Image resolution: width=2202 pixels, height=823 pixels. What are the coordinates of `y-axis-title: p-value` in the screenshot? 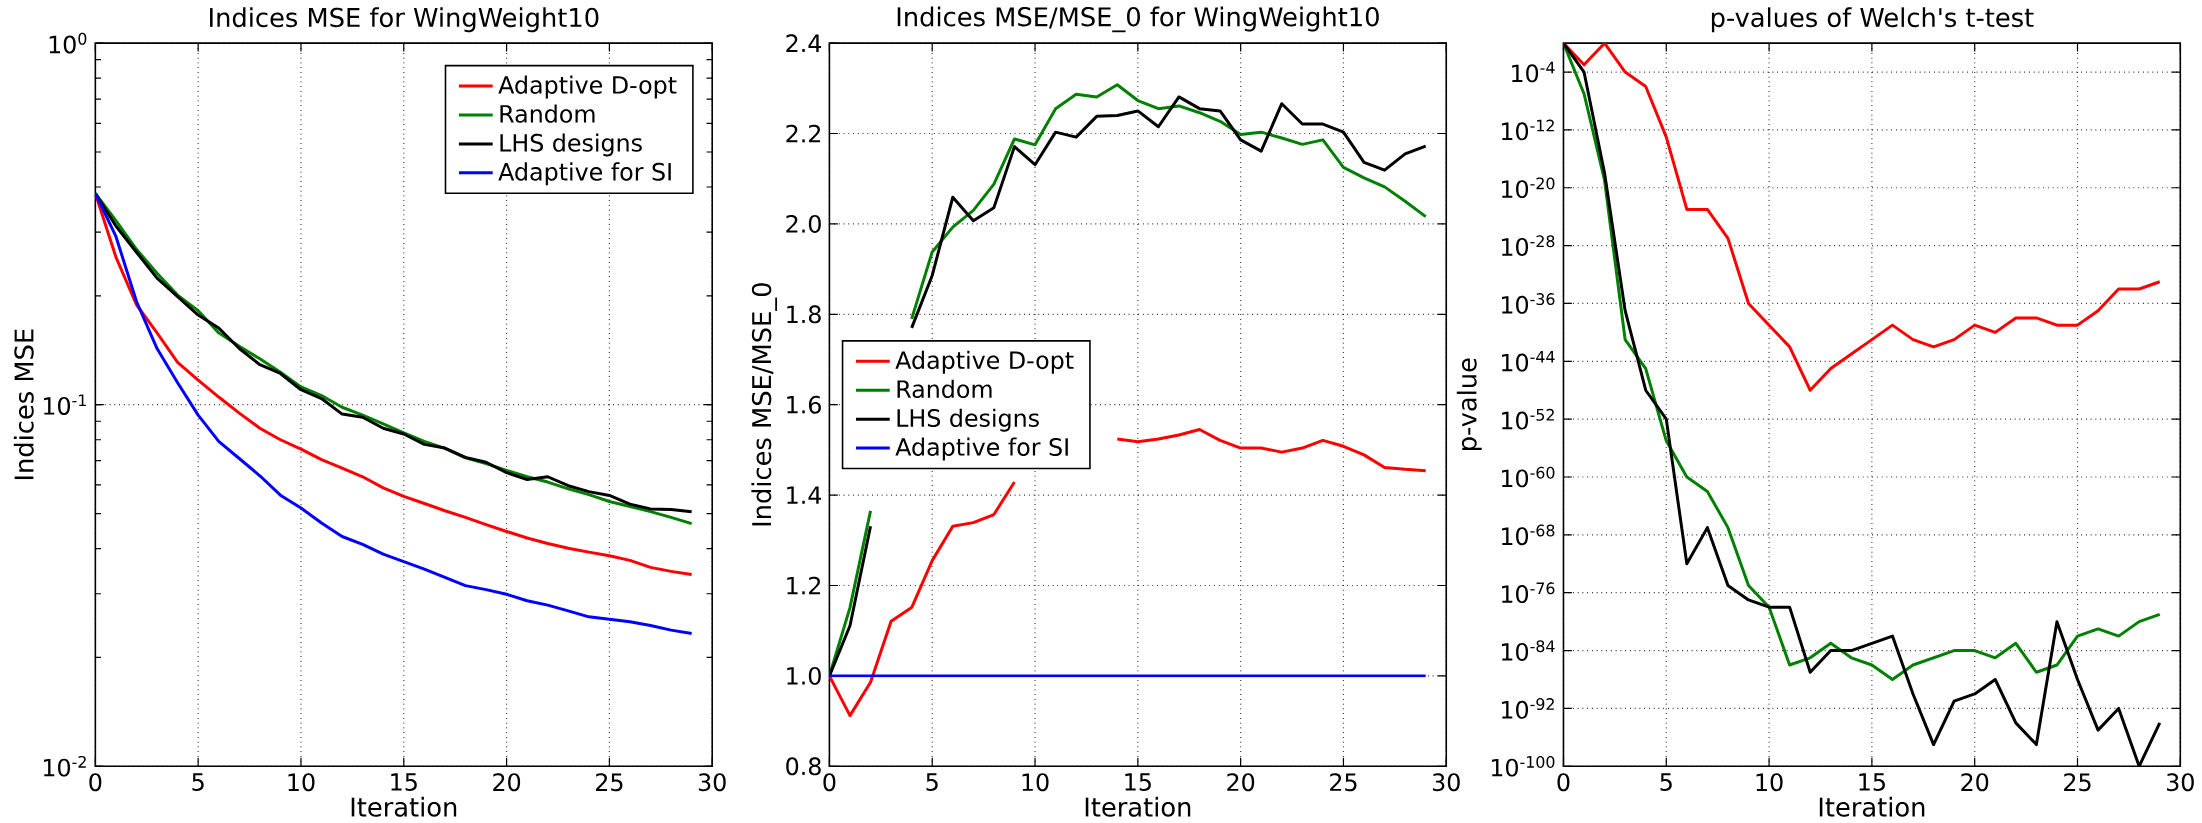 It's located at (1469, 404).